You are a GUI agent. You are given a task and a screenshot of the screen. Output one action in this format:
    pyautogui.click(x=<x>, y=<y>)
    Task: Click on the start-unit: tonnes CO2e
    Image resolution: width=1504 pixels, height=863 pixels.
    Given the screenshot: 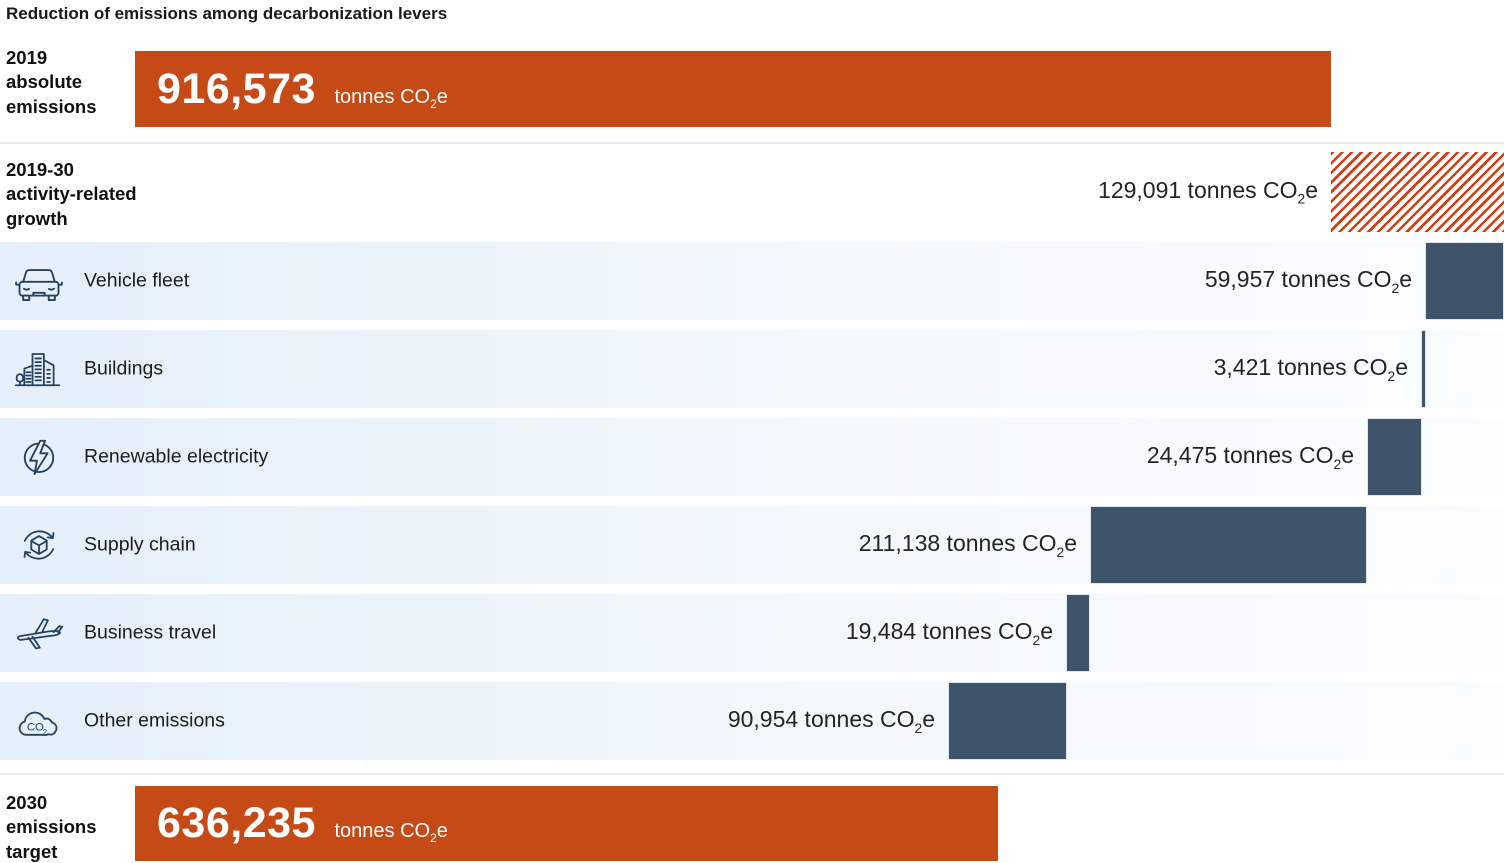 What is the action you would take?
    pyautogui.click(x=388, y=98)
    